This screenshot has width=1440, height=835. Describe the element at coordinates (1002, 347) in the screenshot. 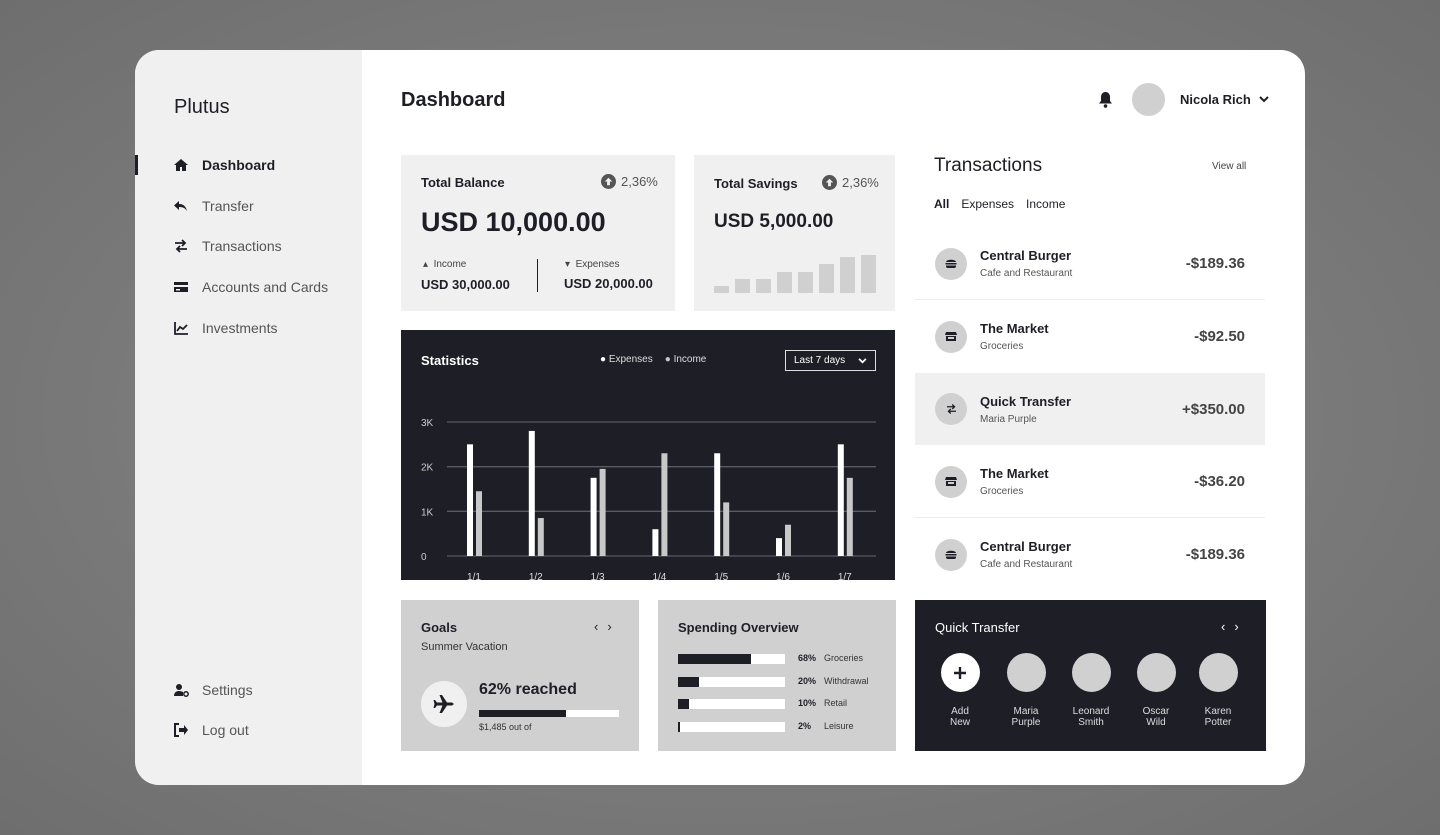

I see `transaction-category: Groceries` at that location.